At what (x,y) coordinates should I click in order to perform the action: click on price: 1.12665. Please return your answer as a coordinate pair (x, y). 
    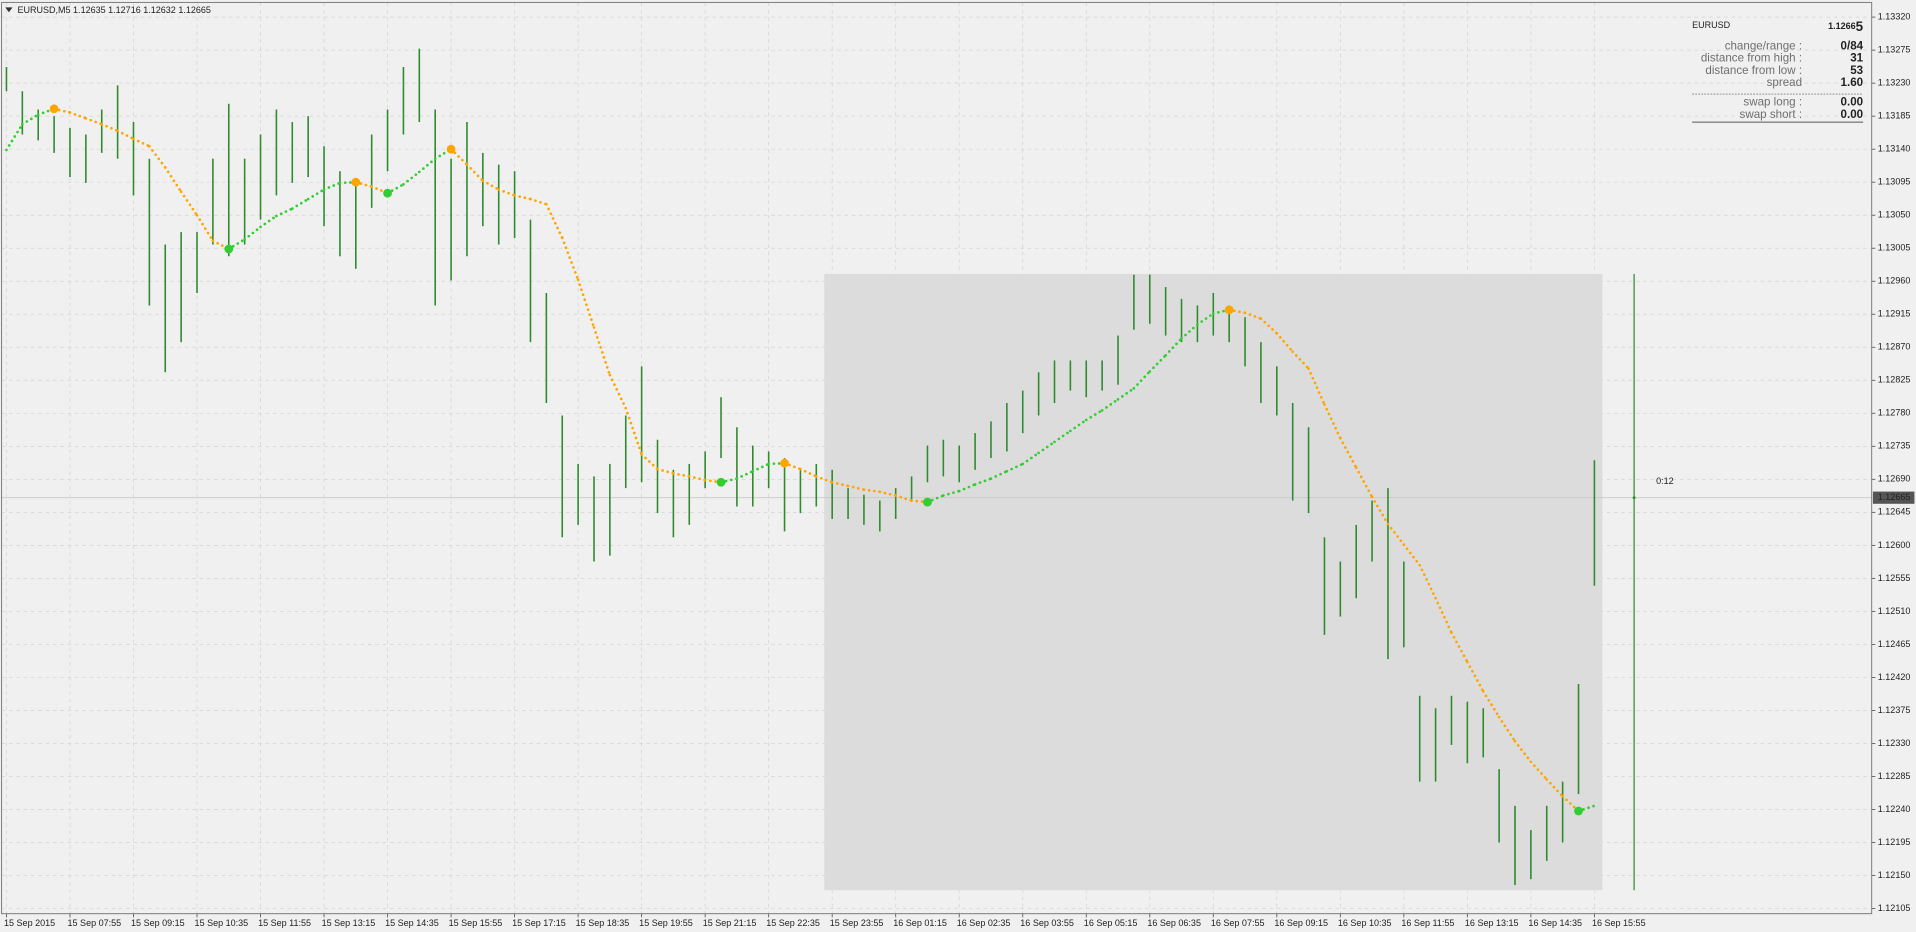
    Looking at the image, I should click on (1846, 25).